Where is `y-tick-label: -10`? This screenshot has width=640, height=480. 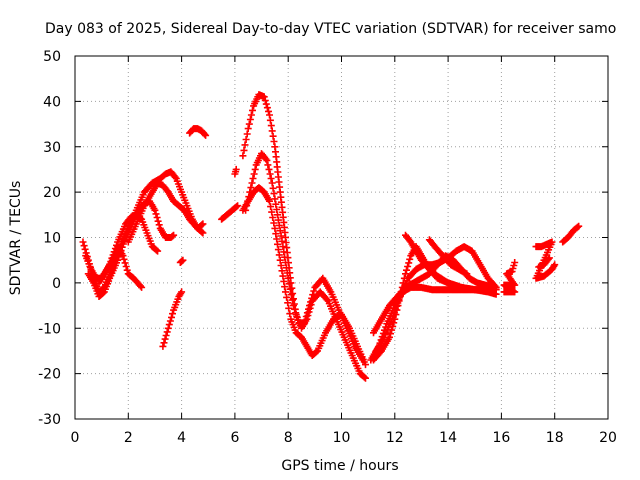
y-tick-label: -10 is located at coordinates (49, 329).